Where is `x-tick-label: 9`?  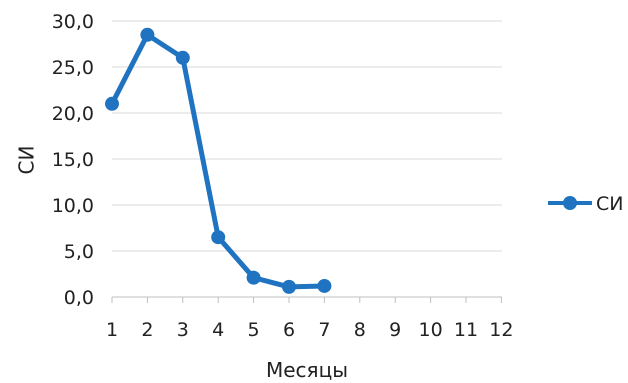
x-tick-label: 9 is located at coordinates (395, 330).